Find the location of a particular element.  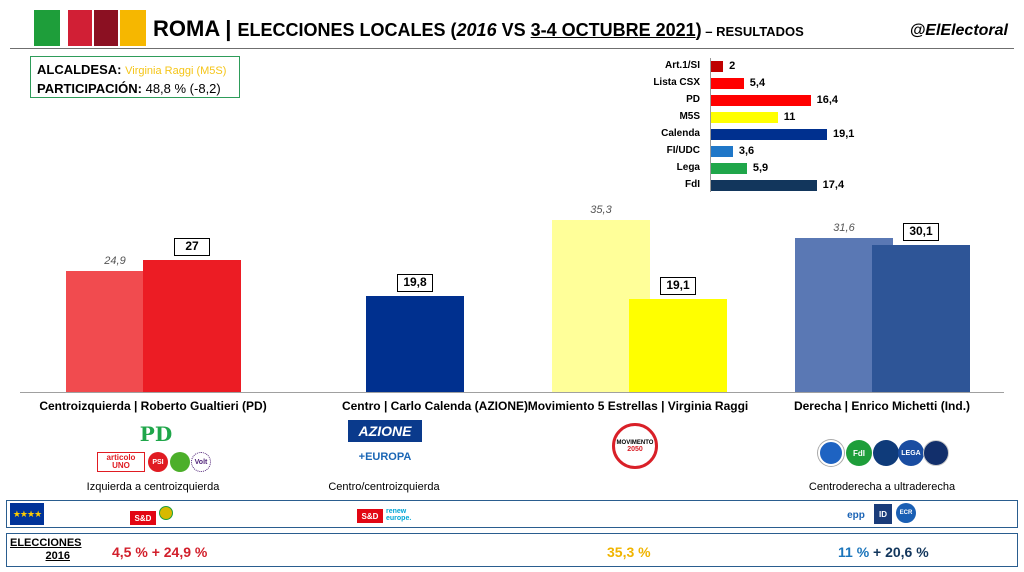

fi-logo is located at coordinates (831, 453).